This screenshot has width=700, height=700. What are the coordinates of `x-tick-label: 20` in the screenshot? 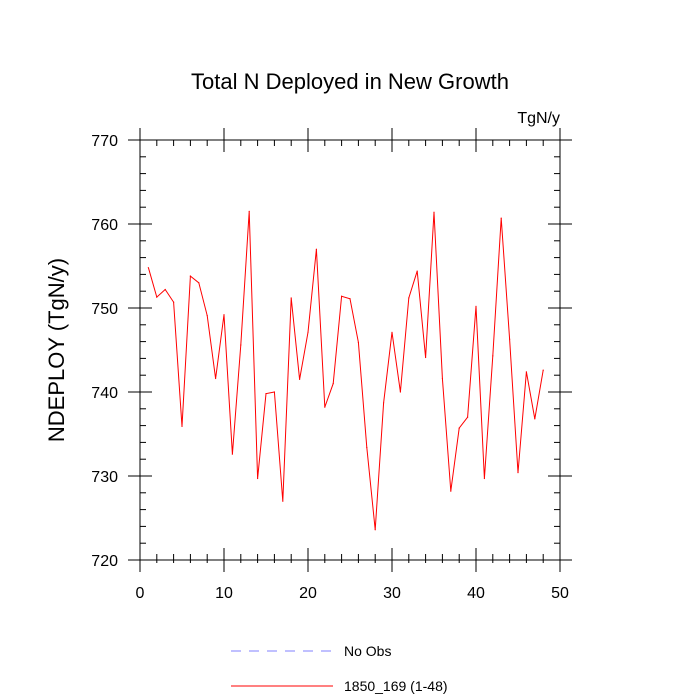 It's located at (308, 593).